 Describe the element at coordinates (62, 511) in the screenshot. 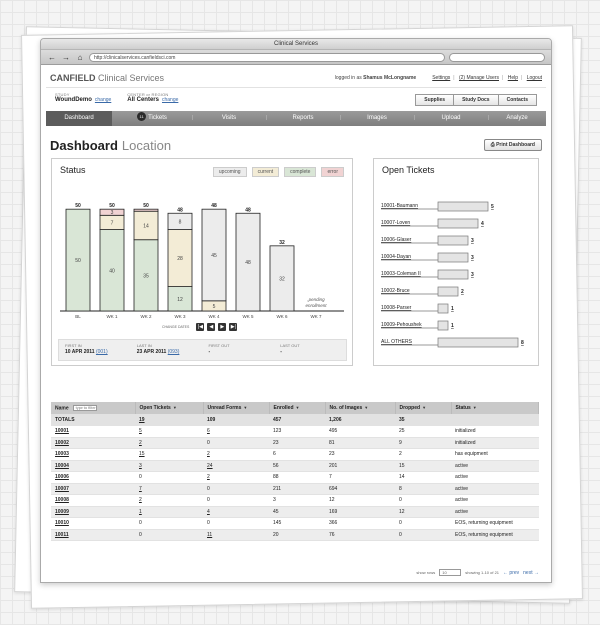

I see `center-link: 10009` at that location.